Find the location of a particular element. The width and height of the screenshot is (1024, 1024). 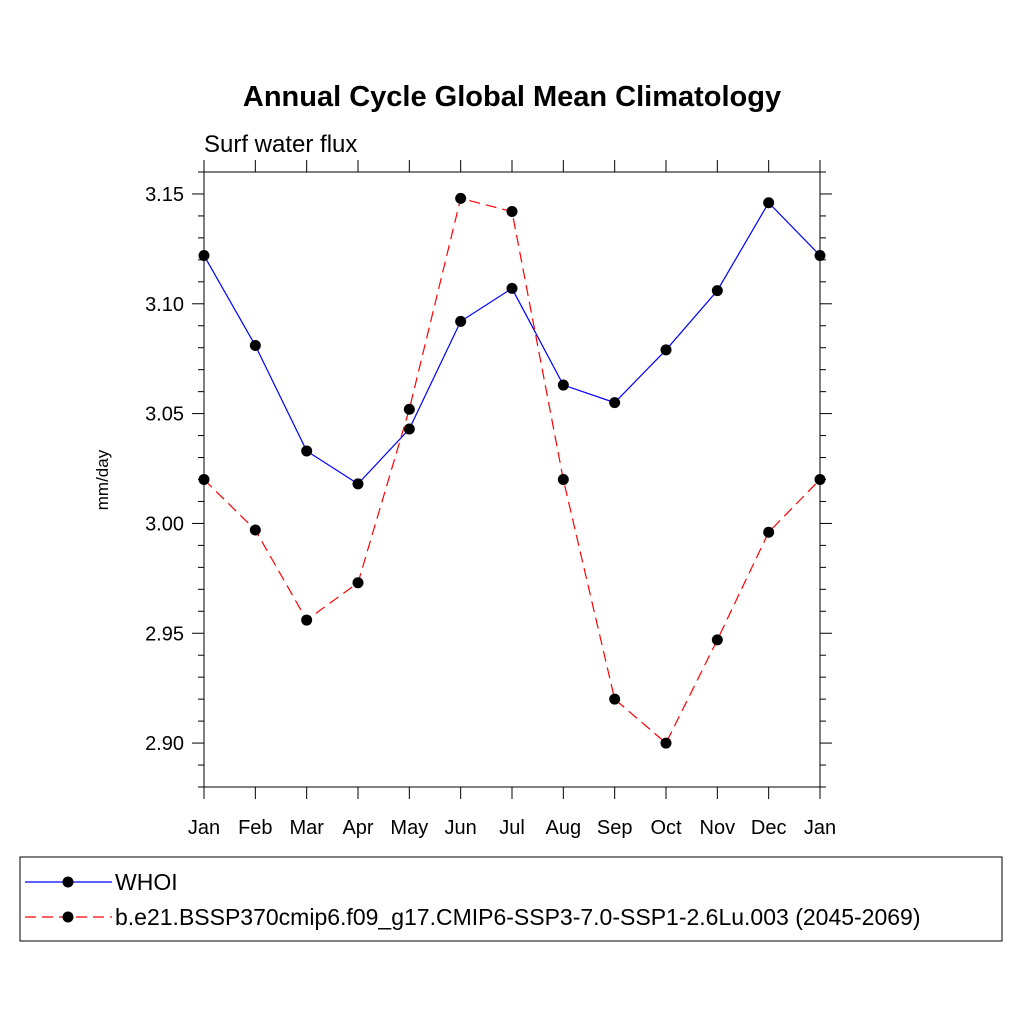

legend-label: WHOI is located at coordinates (146, 882).